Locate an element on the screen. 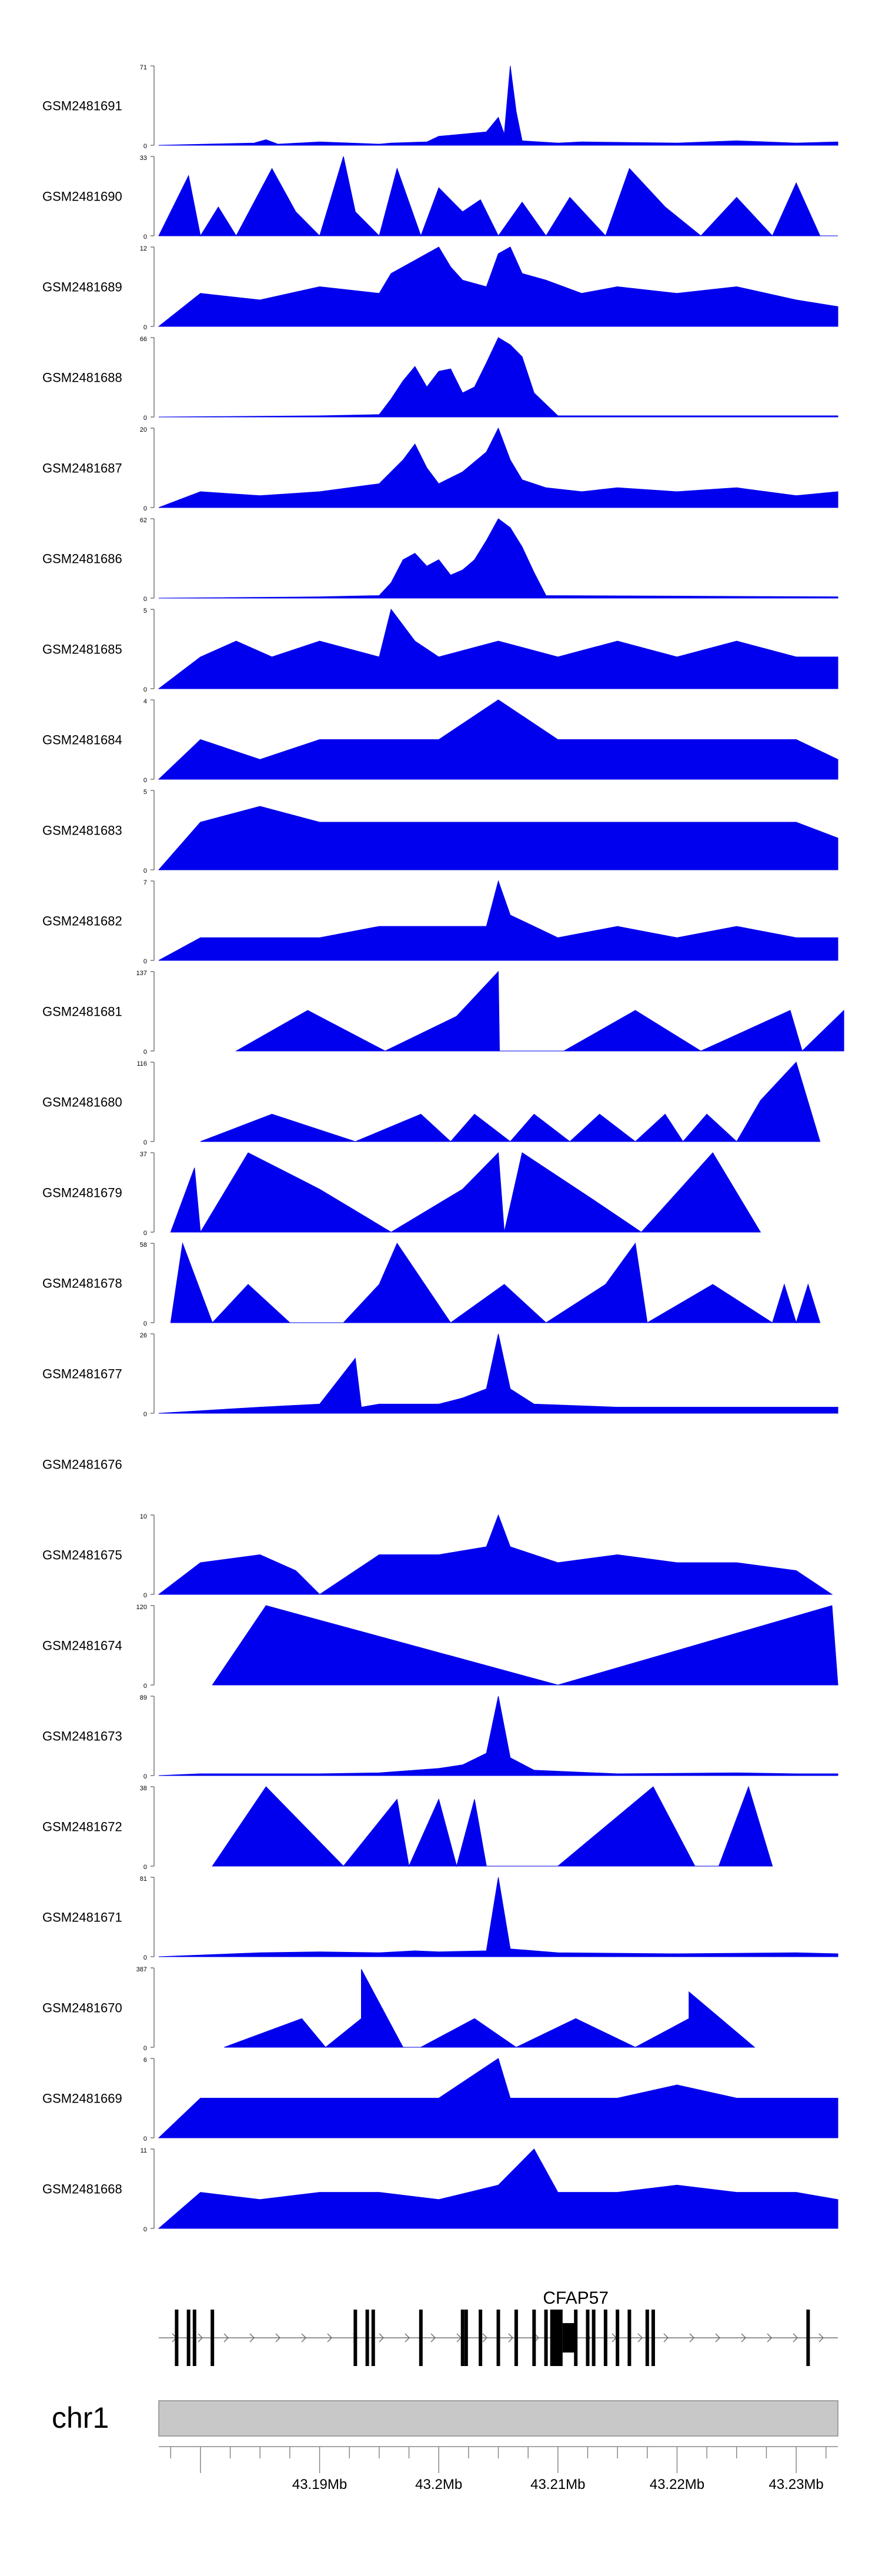  y-max-label: 58 is located at coordinates (143, 1245).